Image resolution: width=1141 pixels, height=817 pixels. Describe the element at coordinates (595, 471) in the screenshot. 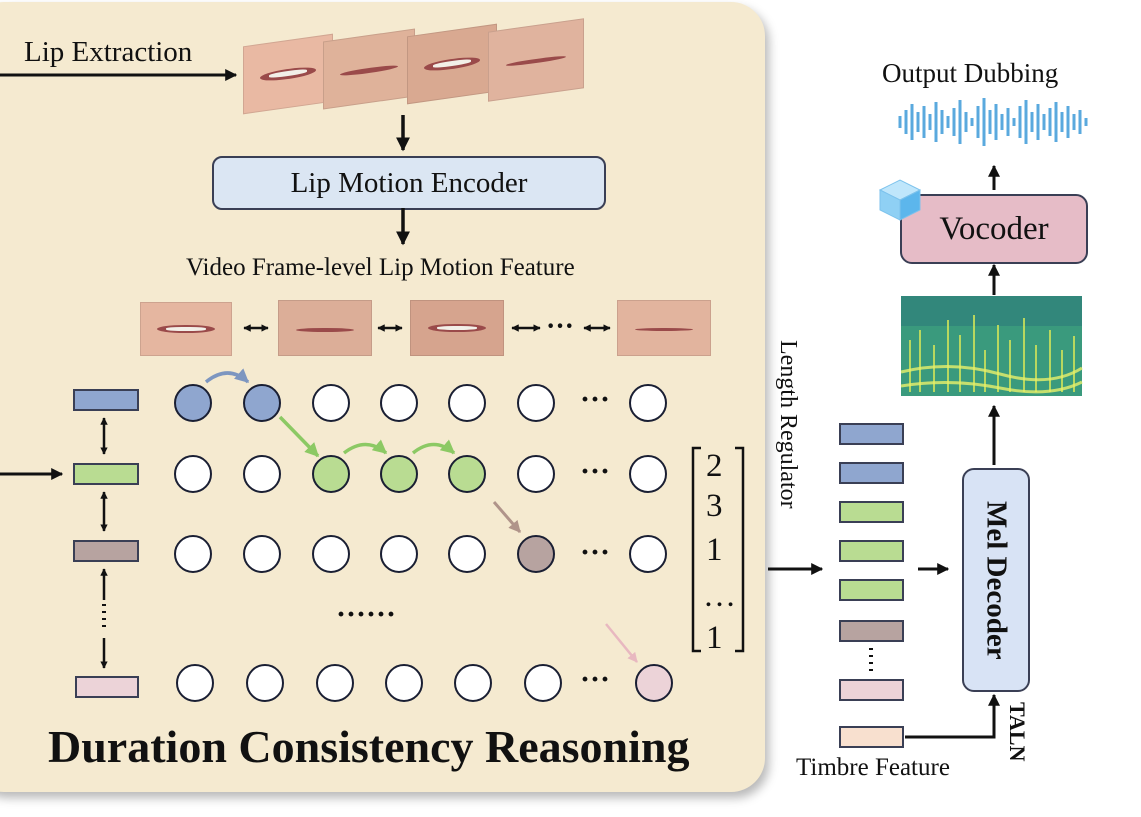

I see `row-2-ellipsis: ···` at that location.